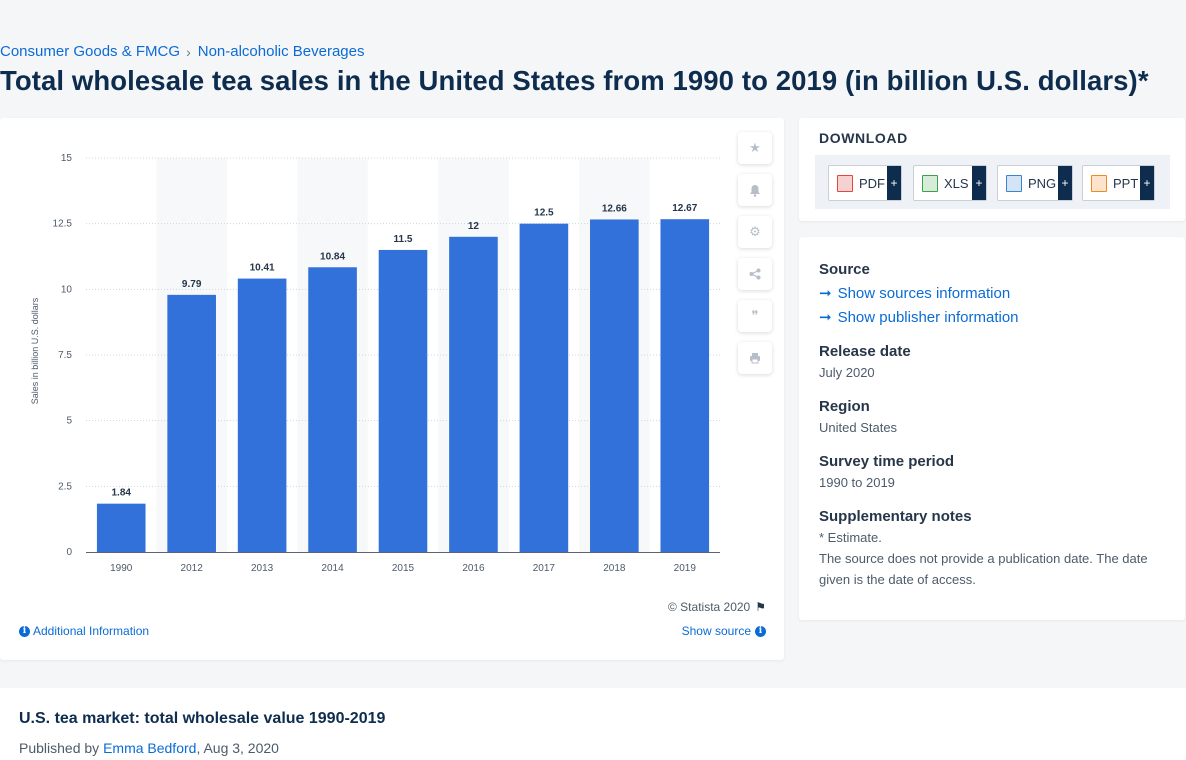 This screenshot has height=760, width=1186. Describe the element at coordinates (90, 51) in the screenshot. I see `breadcrumb-item-consumer-goods: Consumer Goods & FMCG` at that location.